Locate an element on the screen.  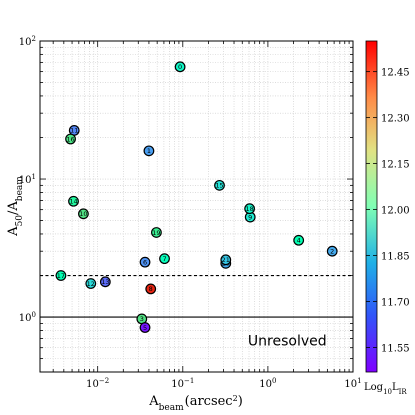
point-label-19: 19 is located at coordinates (156, 233).